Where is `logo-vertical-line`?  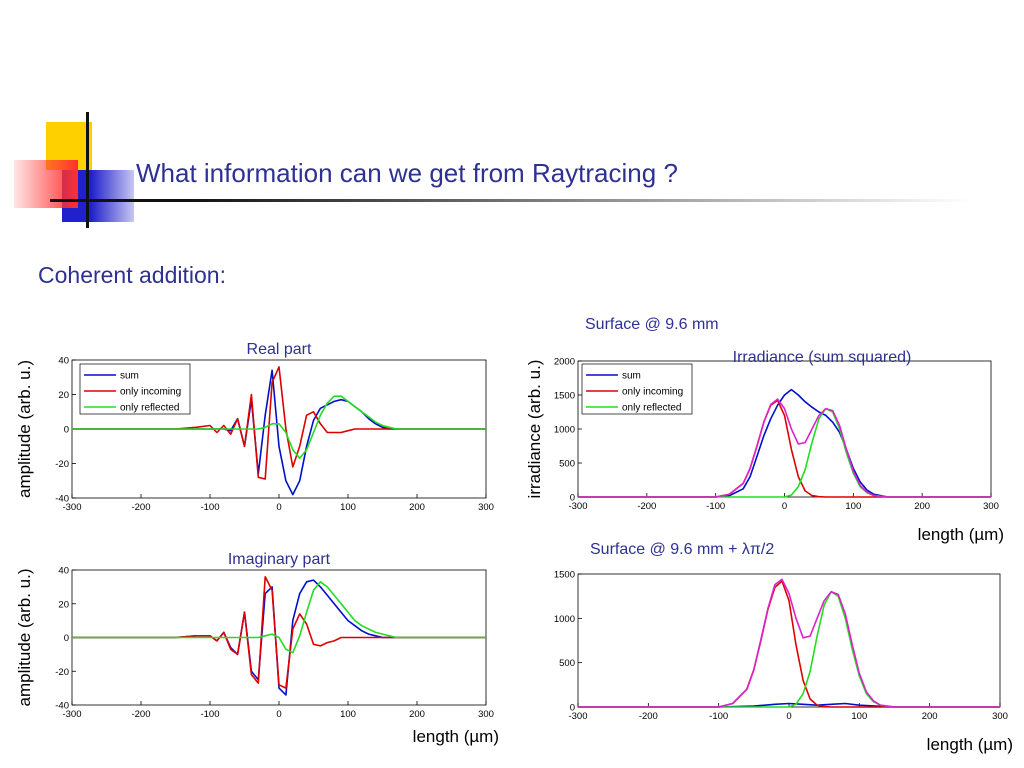
logo-vertical-line is located at coordinates (87, 170).